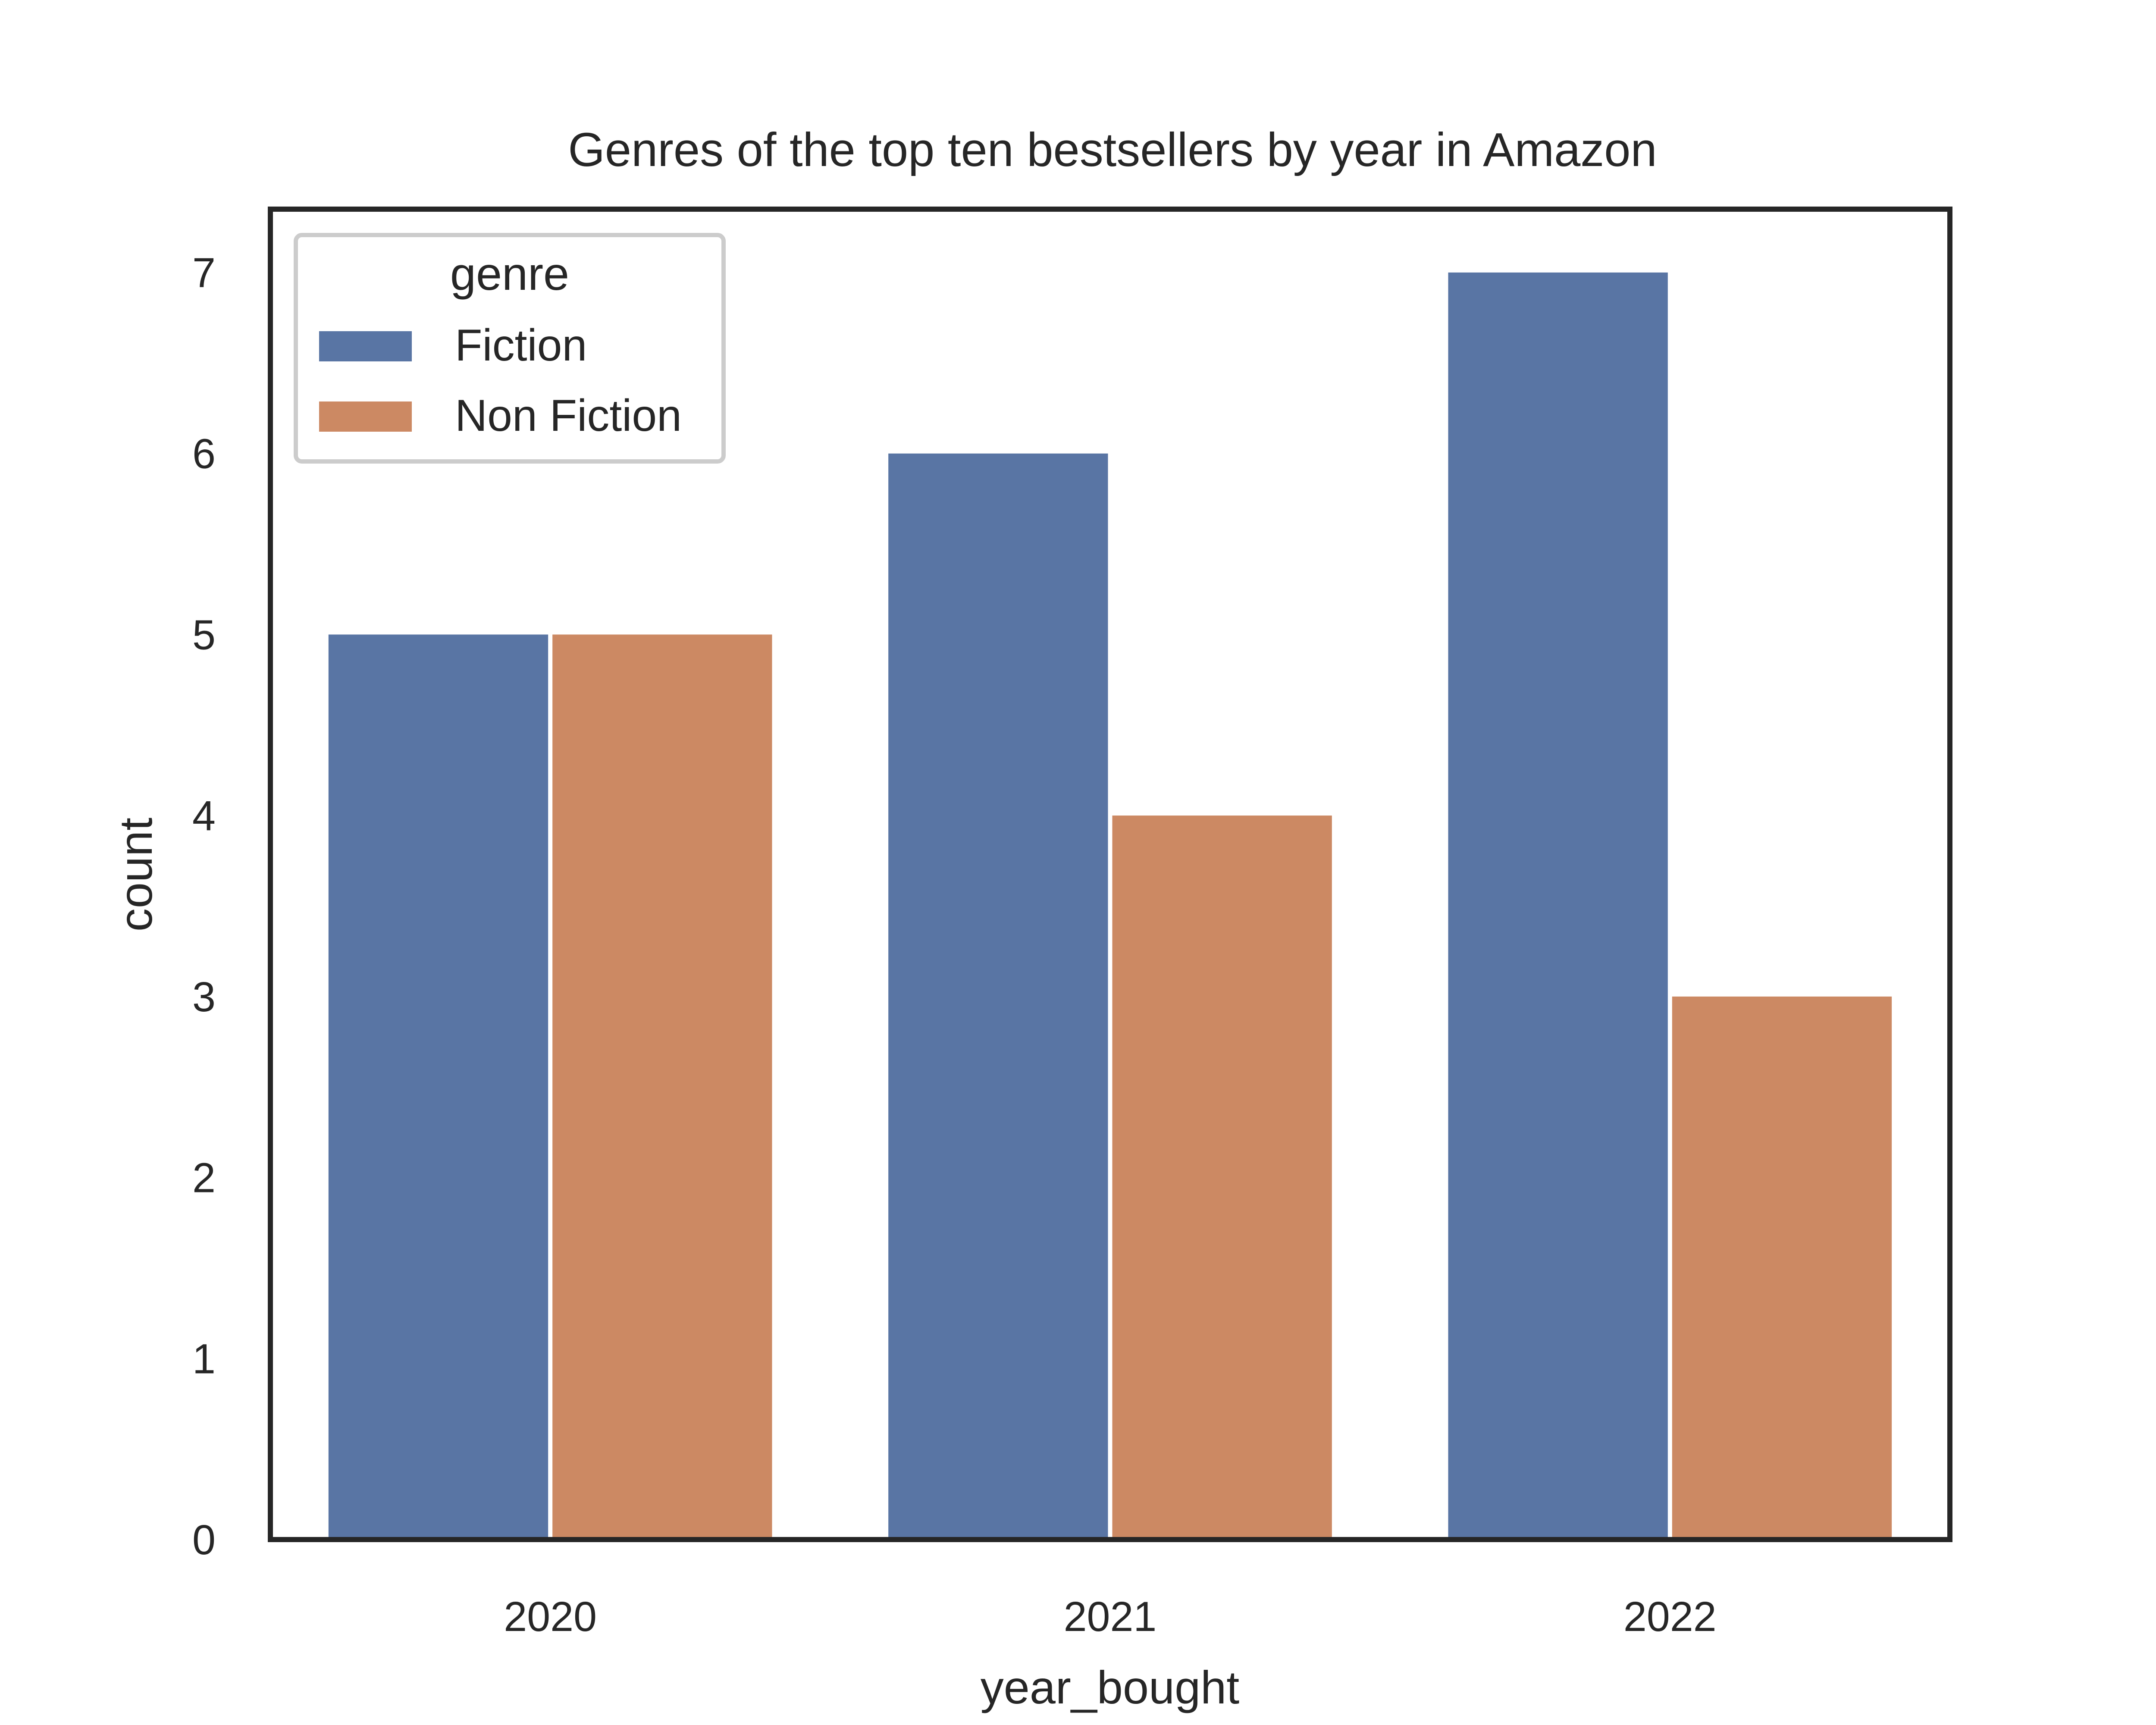  I want to click on bar-fiction-2021, so click(998, 997).